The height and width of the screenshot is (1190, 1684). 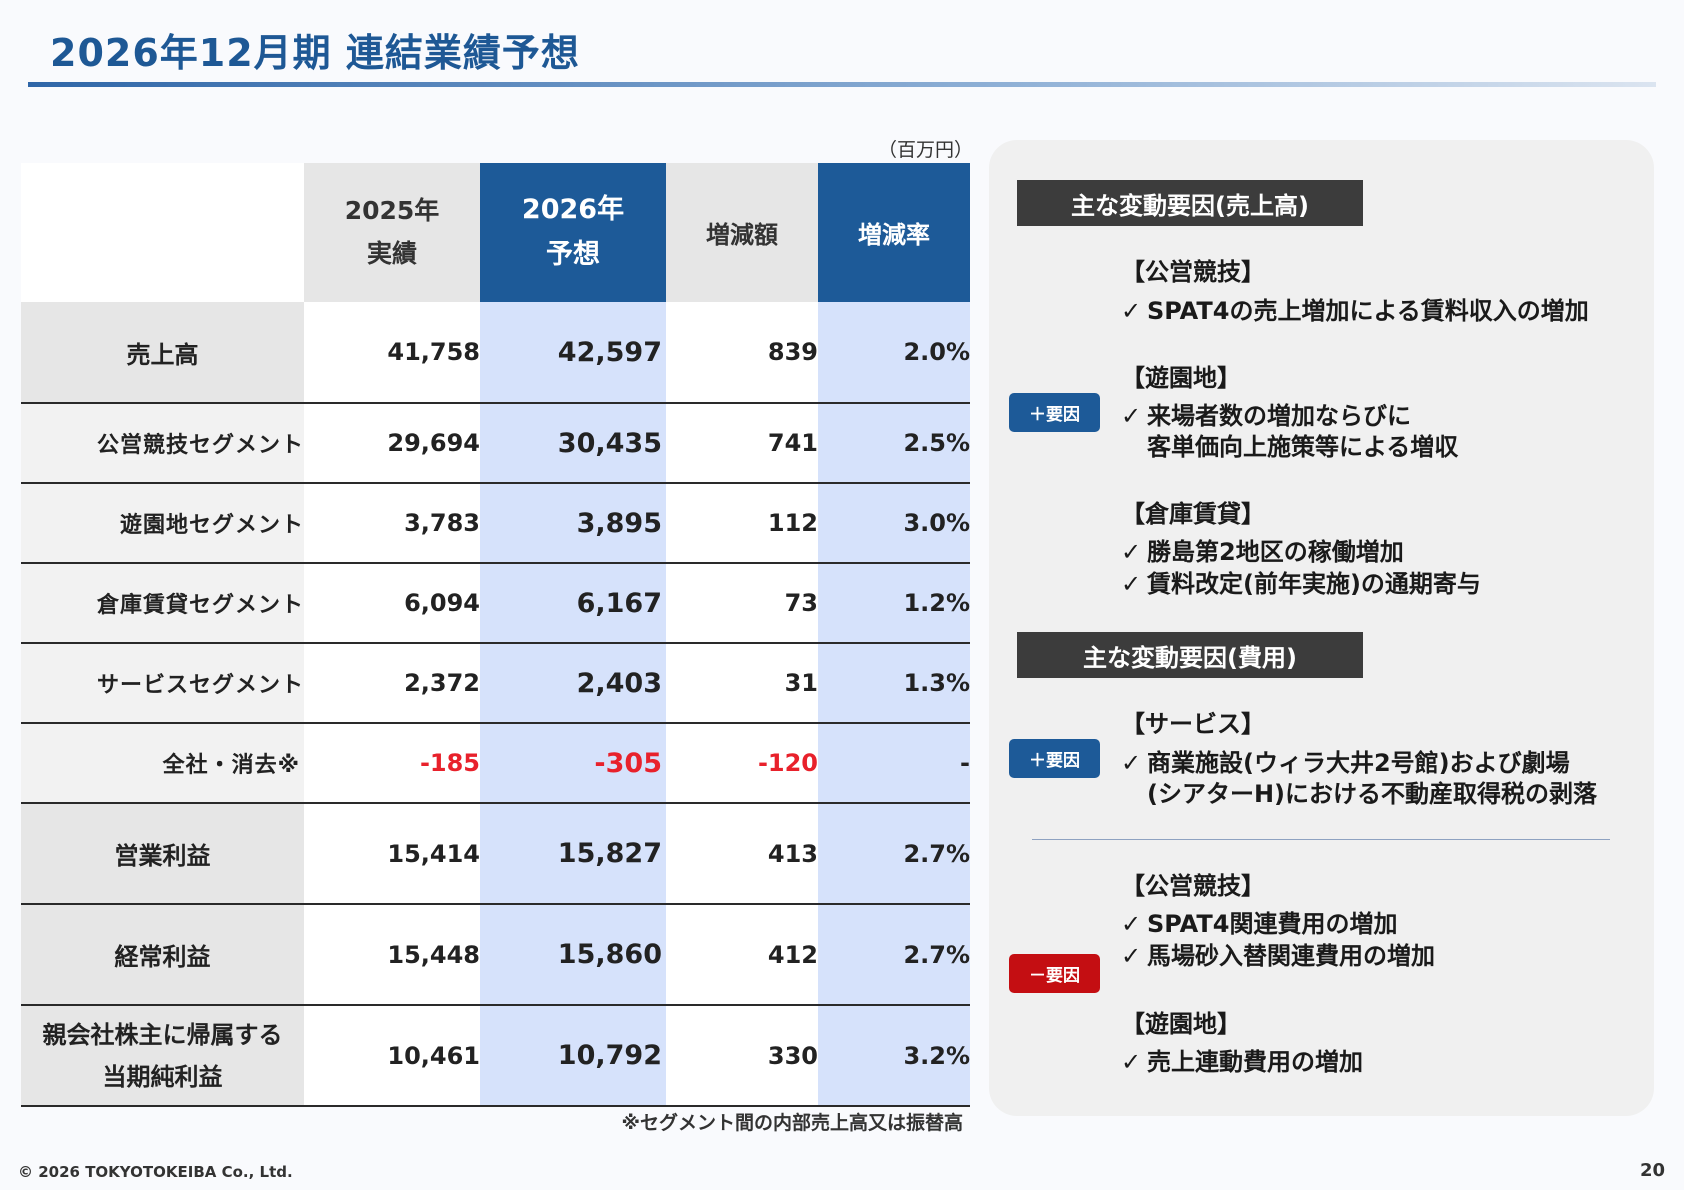 I want to click on cell-2026: 15,860, so click(x=573, y=954).